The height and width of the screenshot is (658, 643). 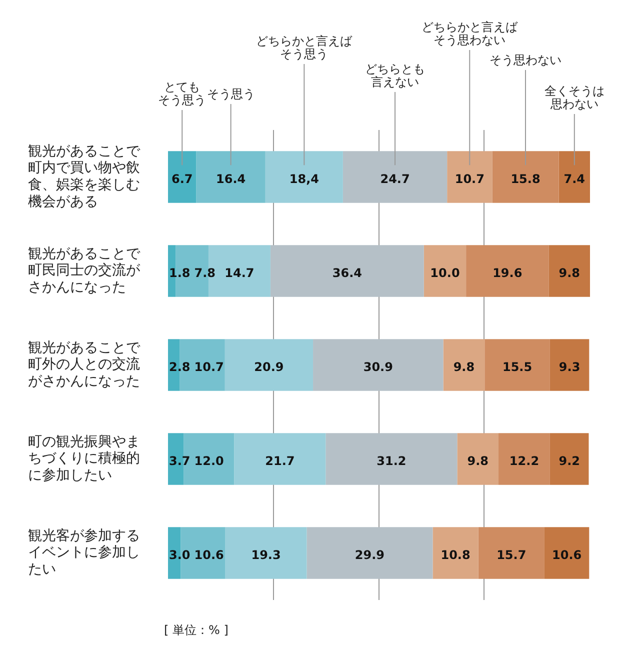 I want to click on data-label: 7.4, so click(x=575, y=179).